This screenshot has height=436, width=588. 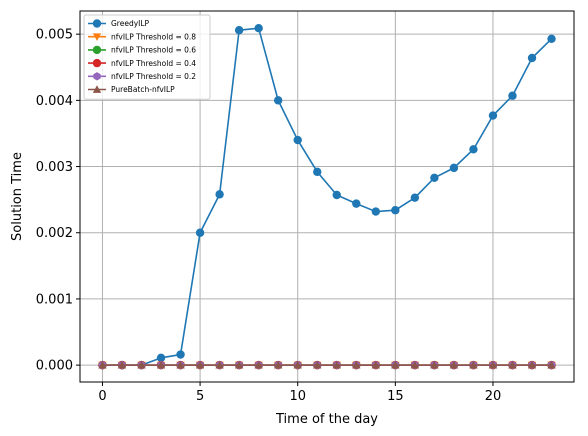 I want to click on y-tick-label: 0.002, so click(x=54, y=233).